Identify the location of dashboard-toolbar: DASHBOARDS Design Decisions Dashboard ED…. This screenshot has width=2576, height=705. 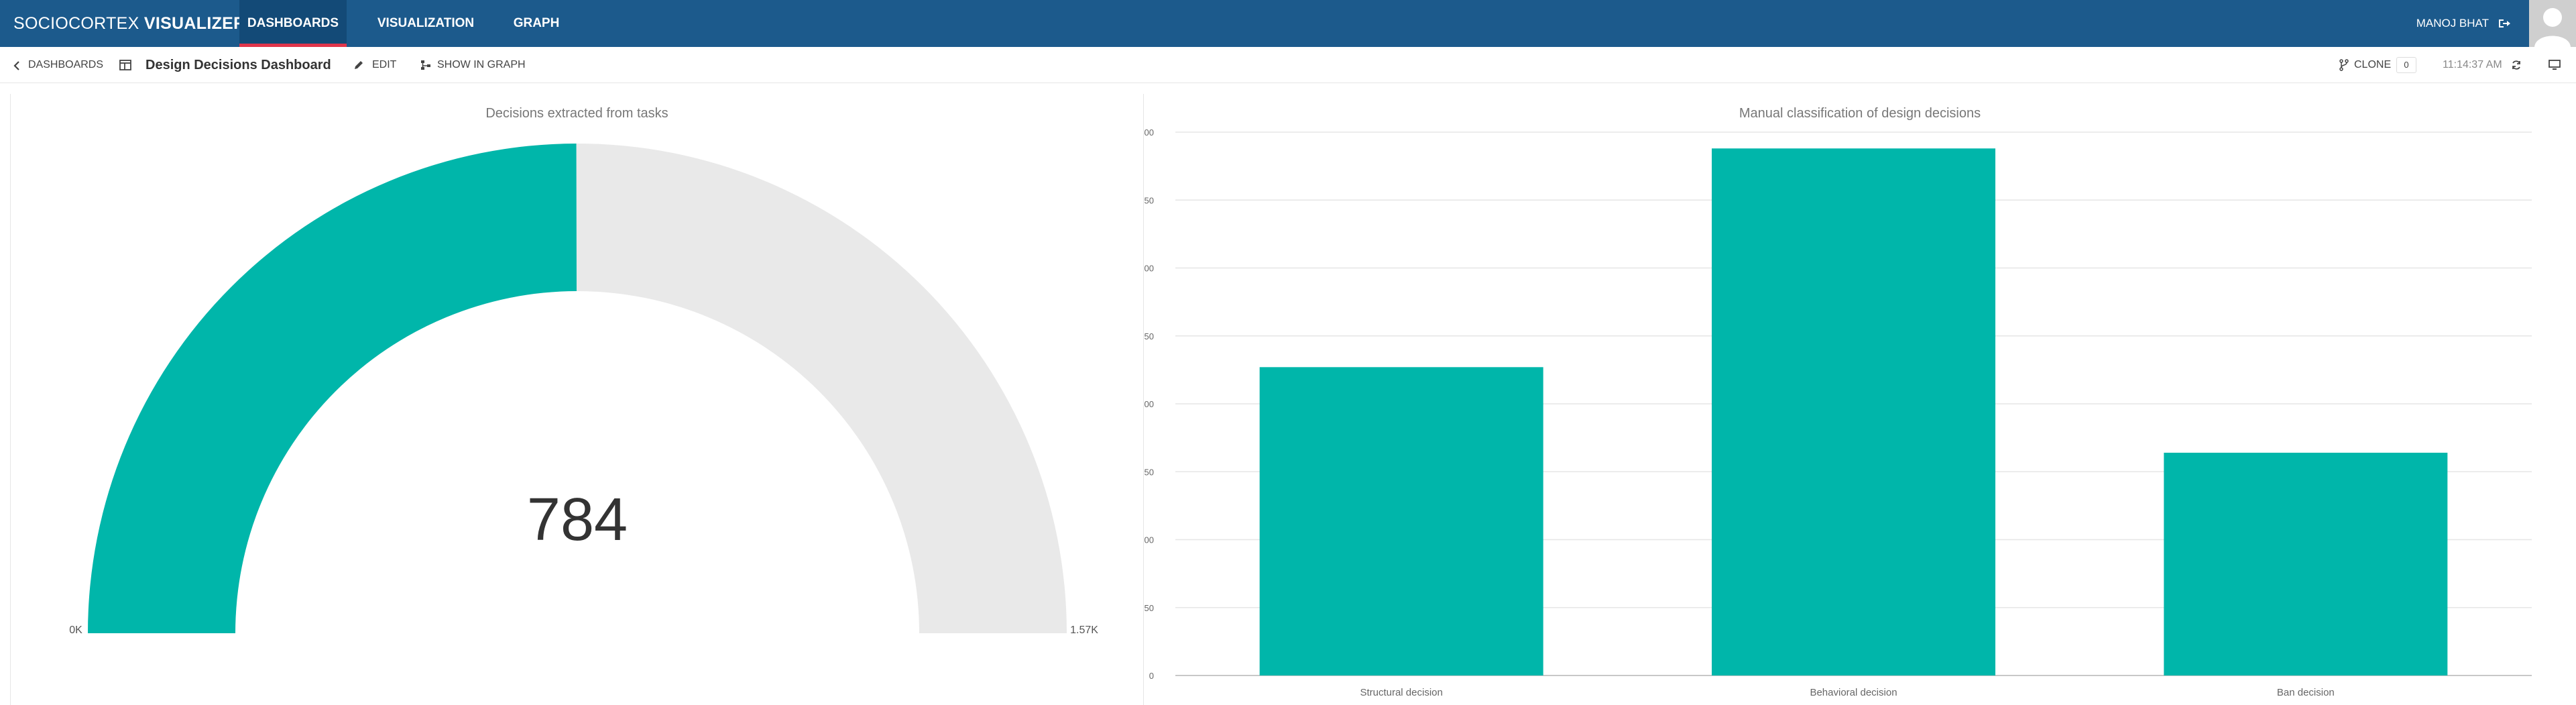
(1288, 65).